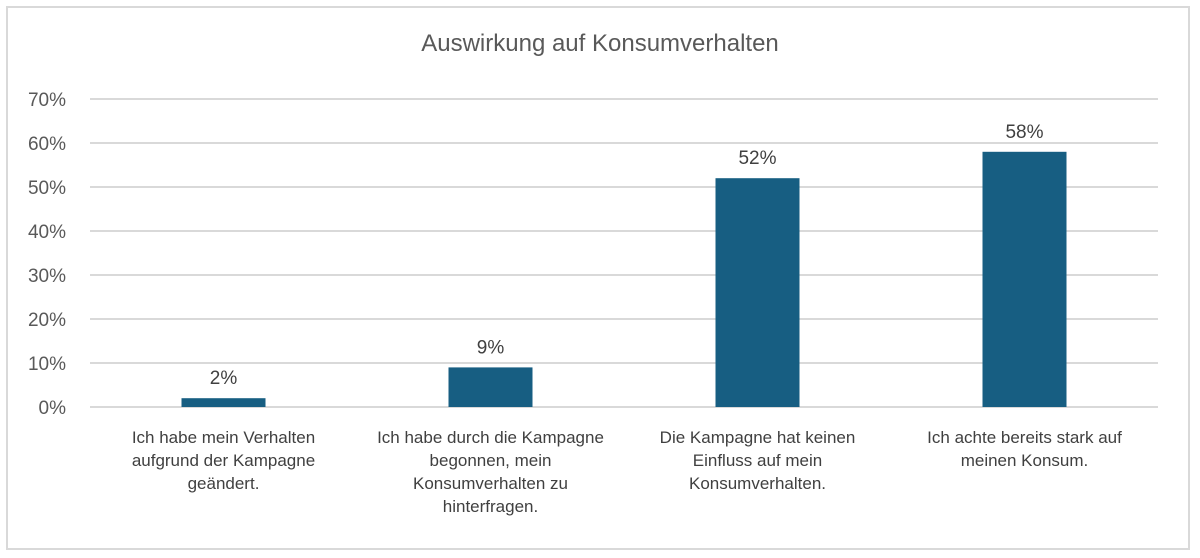 The height and width of the screenshot is (558, 1200). Describe the element at coordinates (757, 158) in the screenshot. I see `data-label: 52%` at that location.